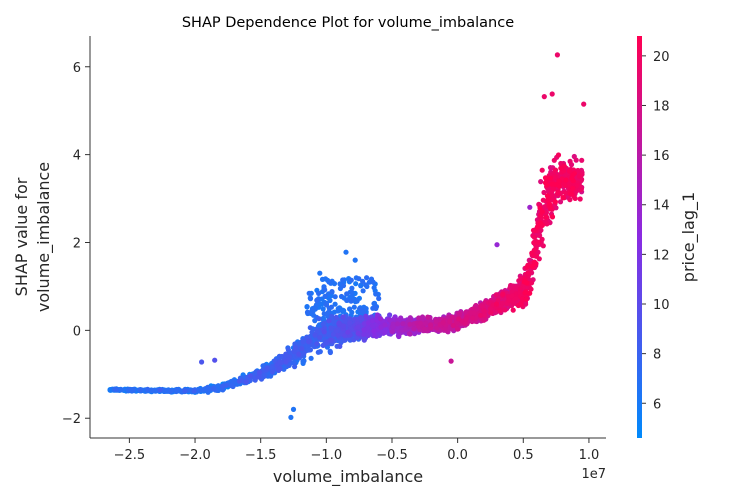 This screenshot has height=500, width=750. What do you see at coordinates (657, 355) in the screenshot?
I see `colorbar-tick-label: 8` at bounding box center [657, 355].